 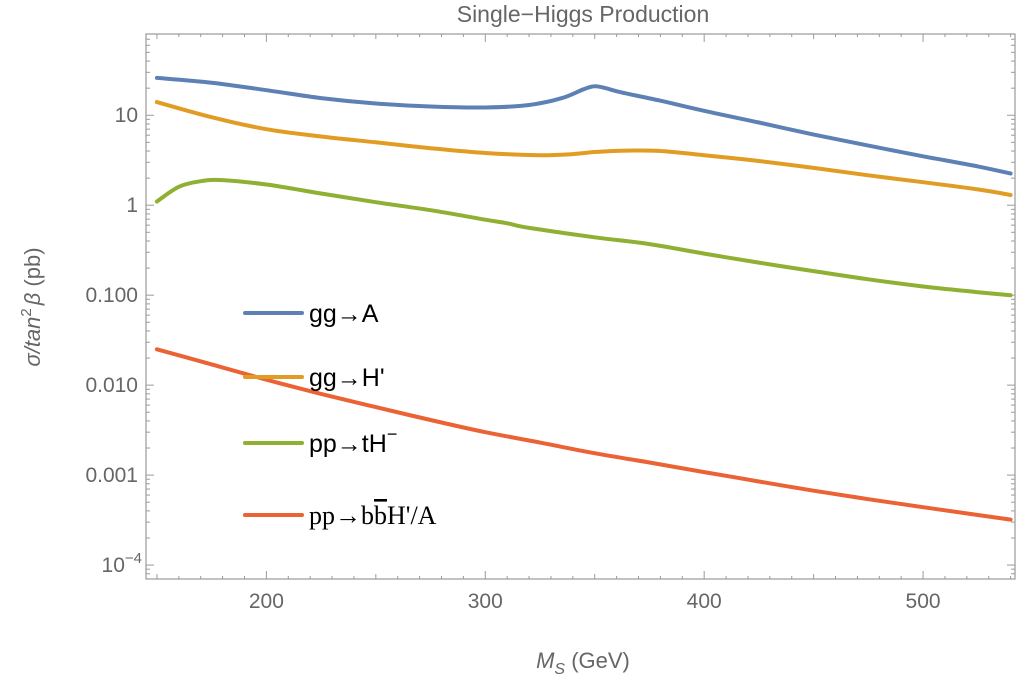 I want to click on legend: gg→A gg→H' pp→tH− pp→bbH'/A, so click(x=340, y=415).